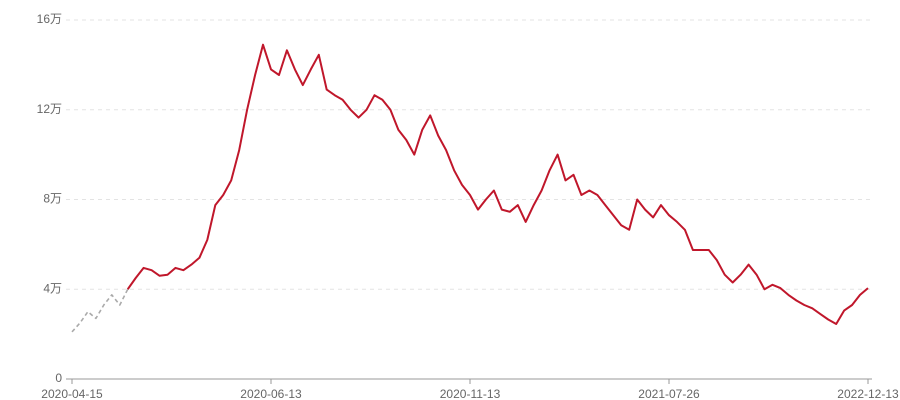  I want to click on y-tick-label: 0, so click(58, 378).